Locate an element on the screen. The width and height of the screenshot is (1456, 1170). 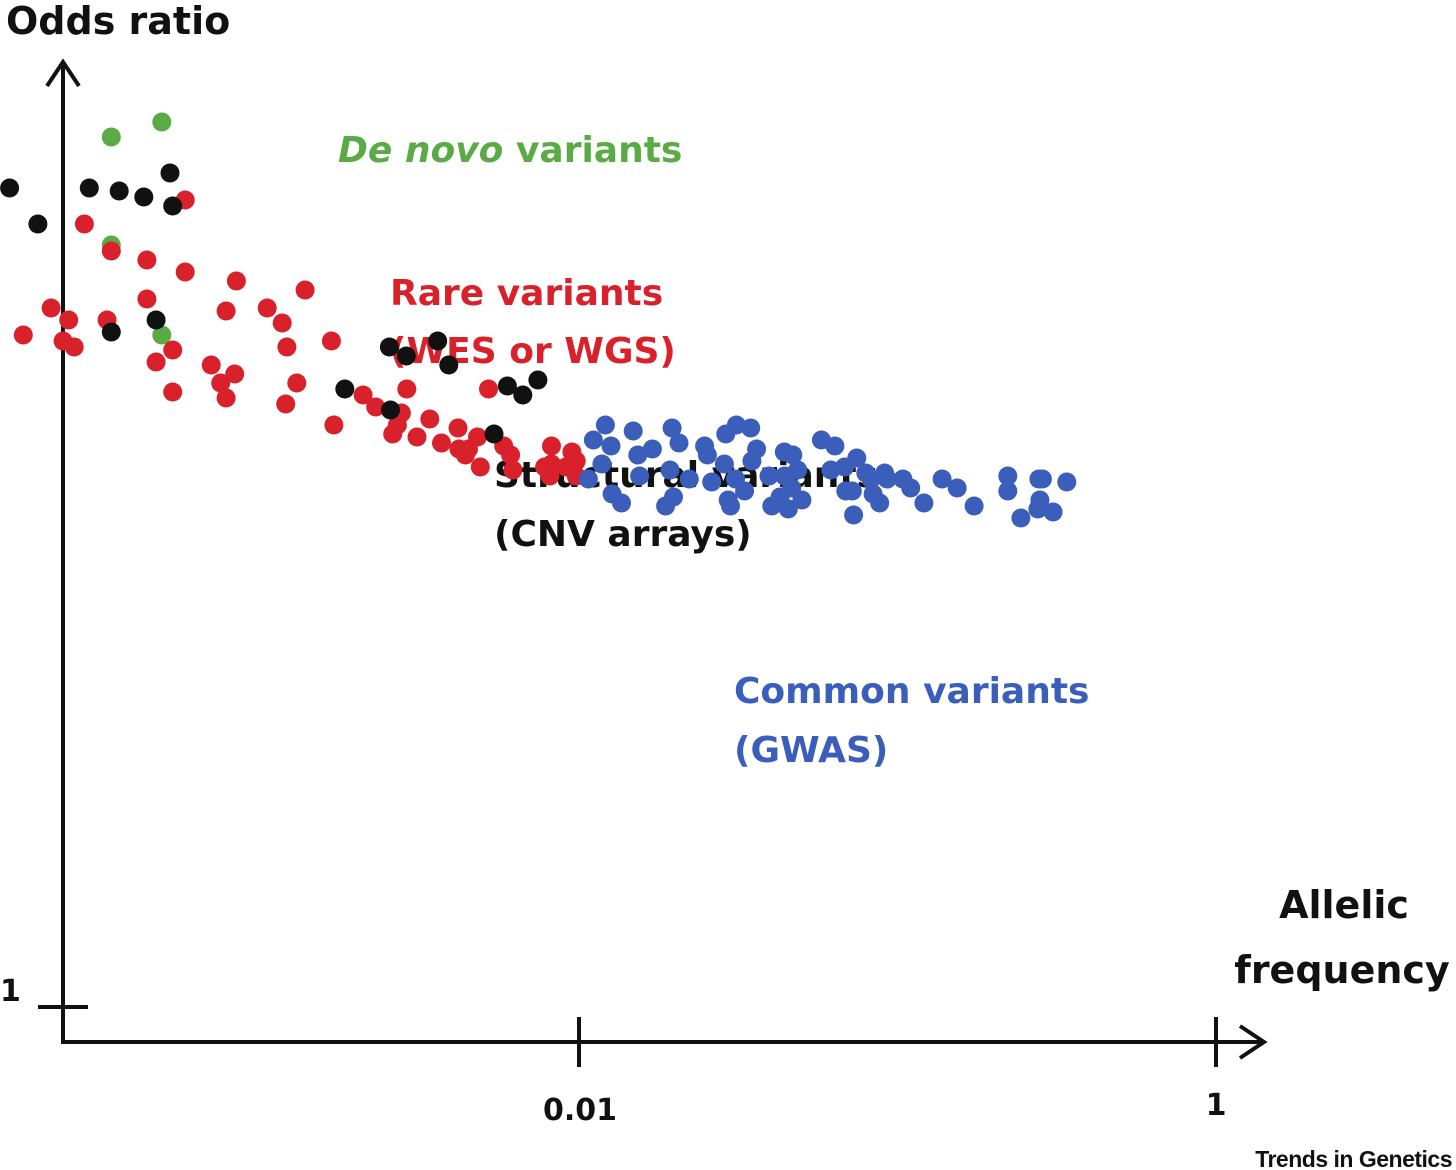
series-label-rare: Rare variants is located at coordinates (526, 293).